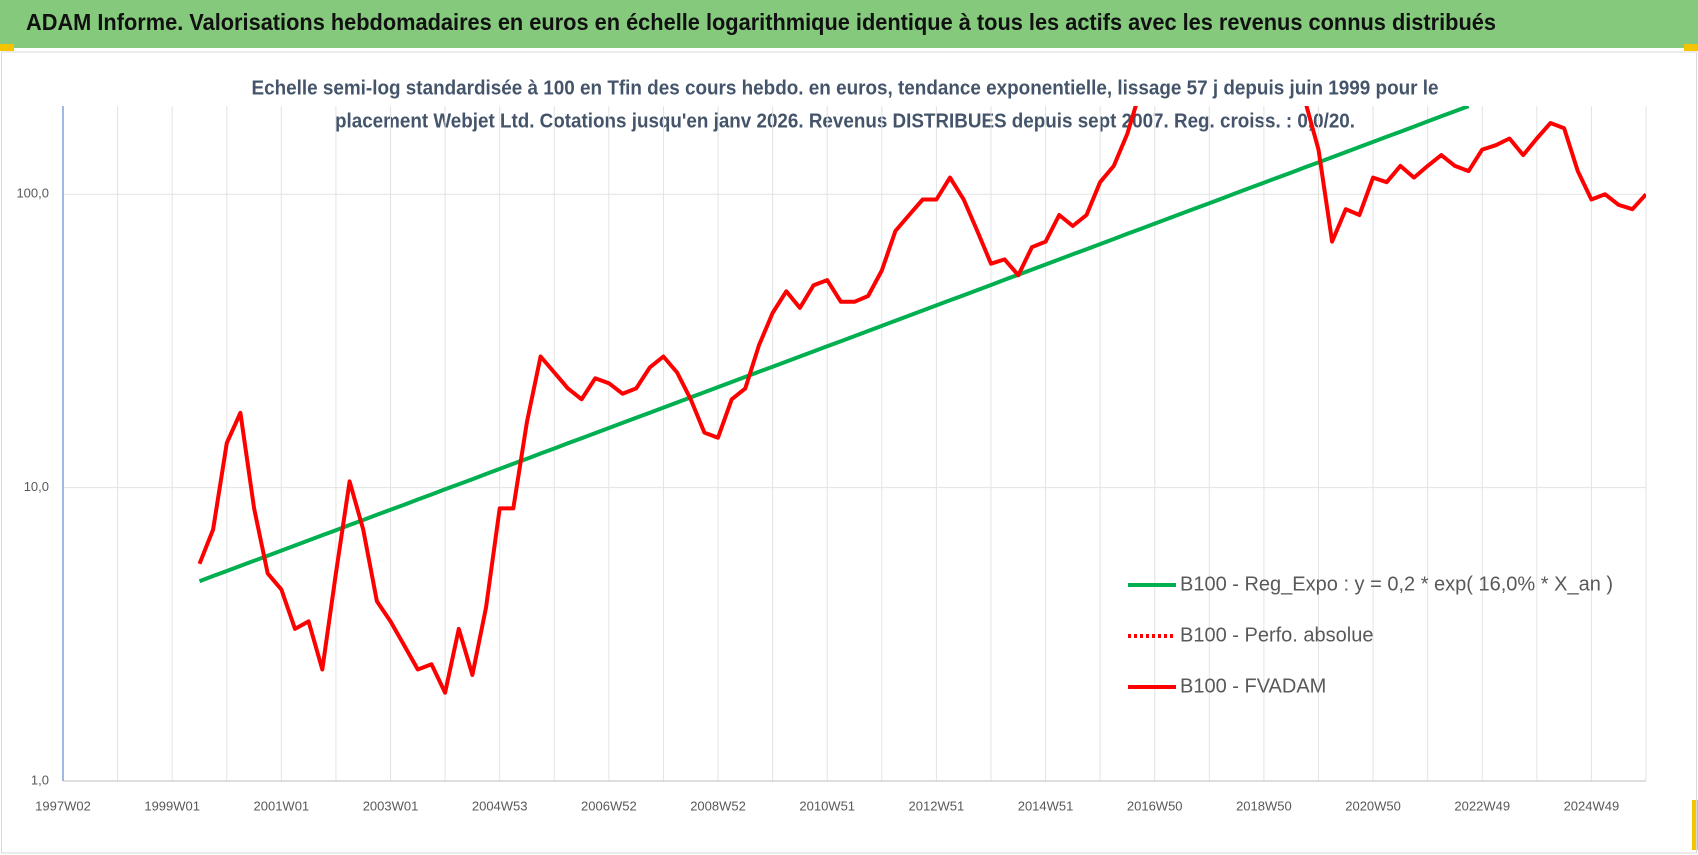  What do you see at coordinates (1276, 635) in the screenshot?
I see `legend-label: B100 - Perfo. absolue` at bounding box center [1276, 635].